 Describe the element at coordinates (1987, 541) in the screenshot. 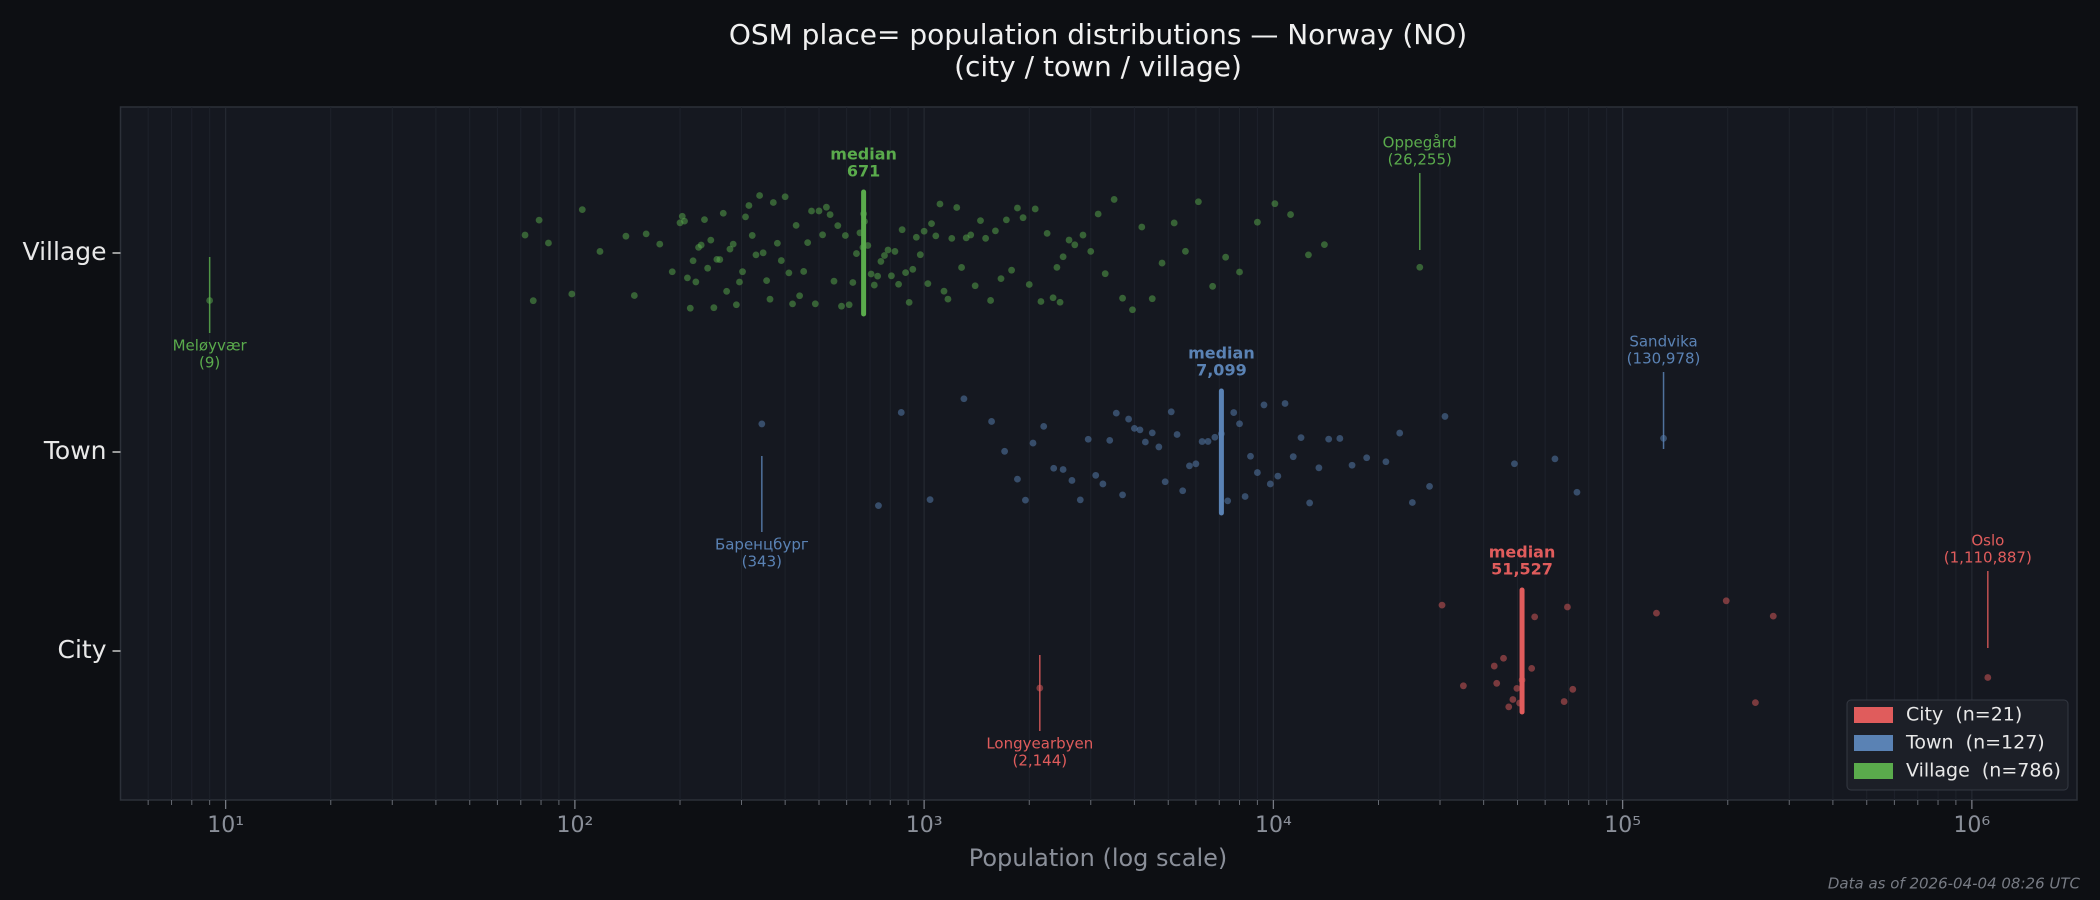

I see `annotation-name: Oslo` at that location.